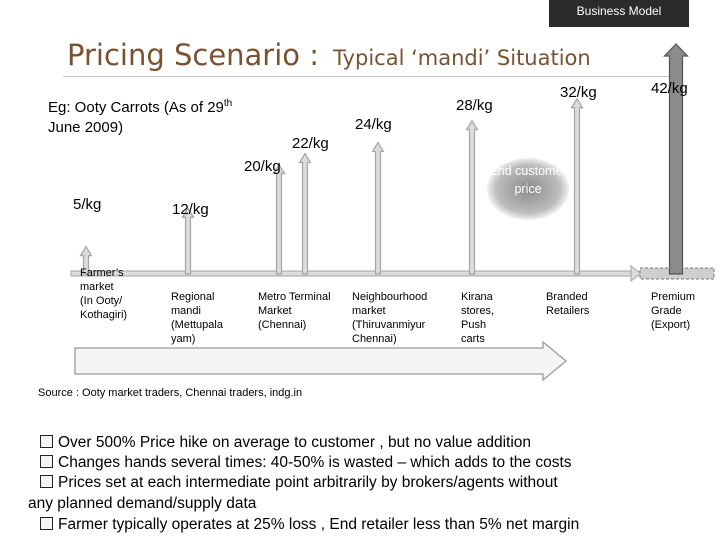 The width and height of the screenshot is (728, 546). Describe the element at coordinates (528, 180) in the screenshot. I see `end-customer-label: End customer price` at that location.